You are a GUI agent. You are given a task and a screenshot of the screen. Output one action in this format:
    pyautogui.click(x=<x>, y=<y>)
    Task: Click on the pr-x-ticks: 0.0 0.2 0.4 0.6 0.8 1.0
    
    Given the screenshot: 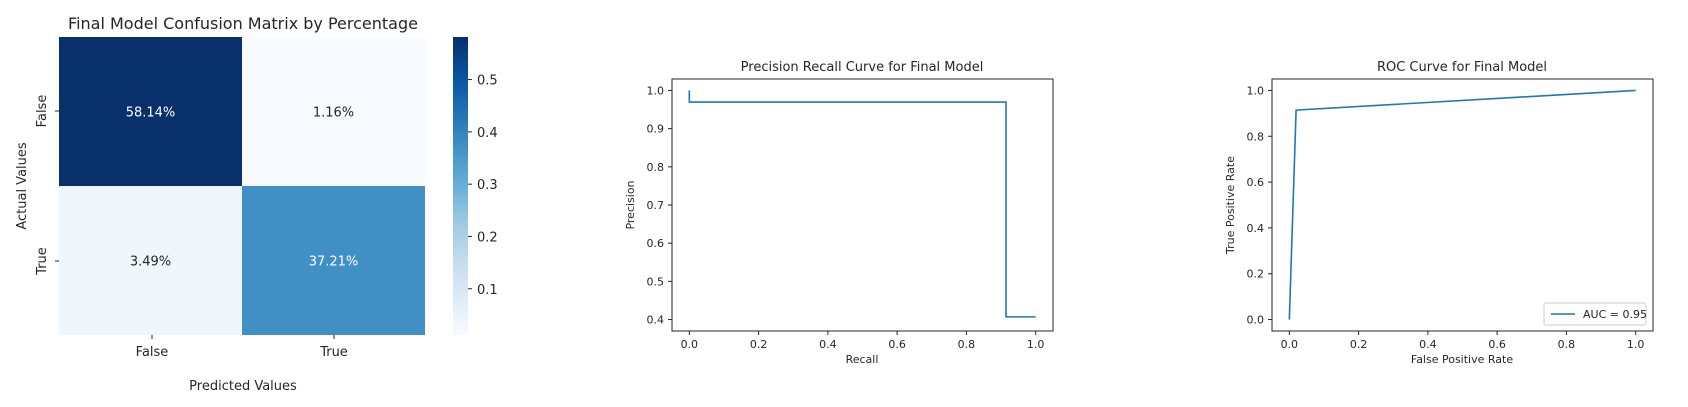 What is the action you would take?
    pyautogui.click(x=863, y=341)
    